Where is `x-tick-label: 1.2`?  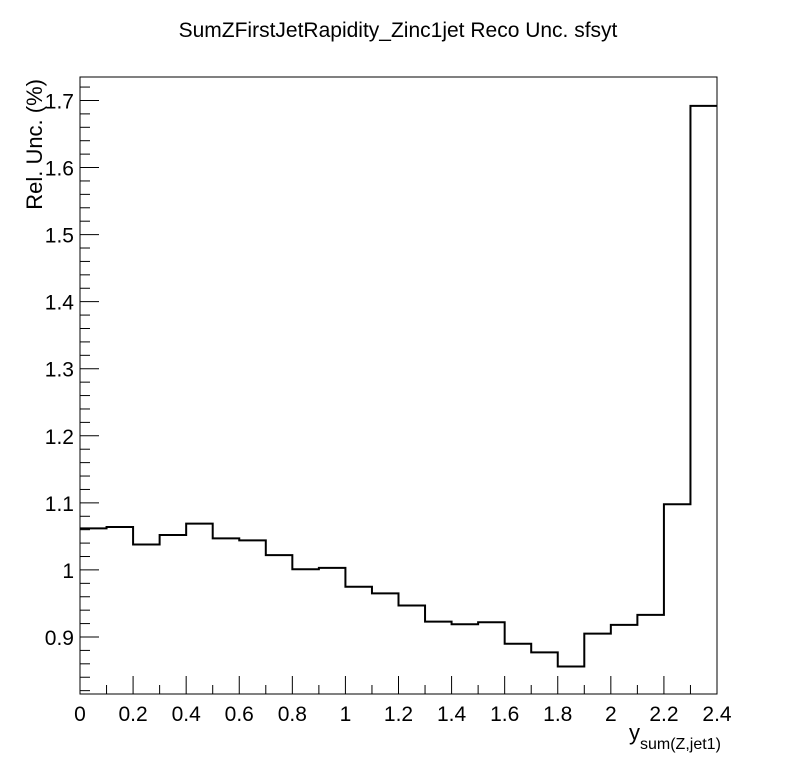
x-tick-label: 1.2 is located at coordinates (398, 714).